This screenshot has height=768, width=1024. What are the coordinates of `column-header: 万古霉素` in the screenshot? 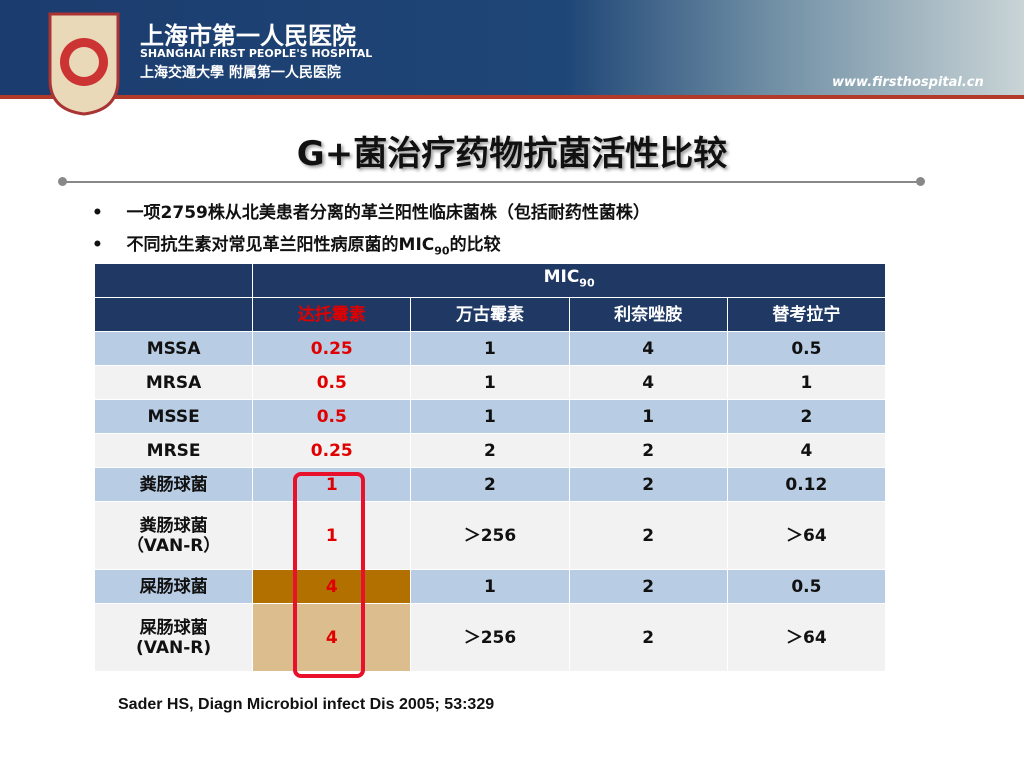 It's located at (490, 314).